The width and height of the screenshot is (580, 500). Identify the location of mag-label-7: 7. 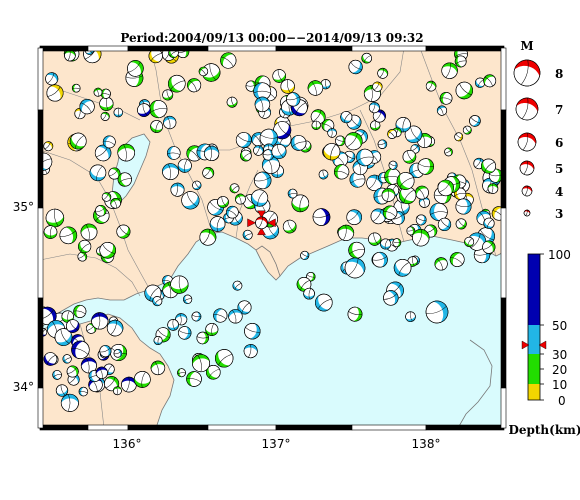
(559, 110).